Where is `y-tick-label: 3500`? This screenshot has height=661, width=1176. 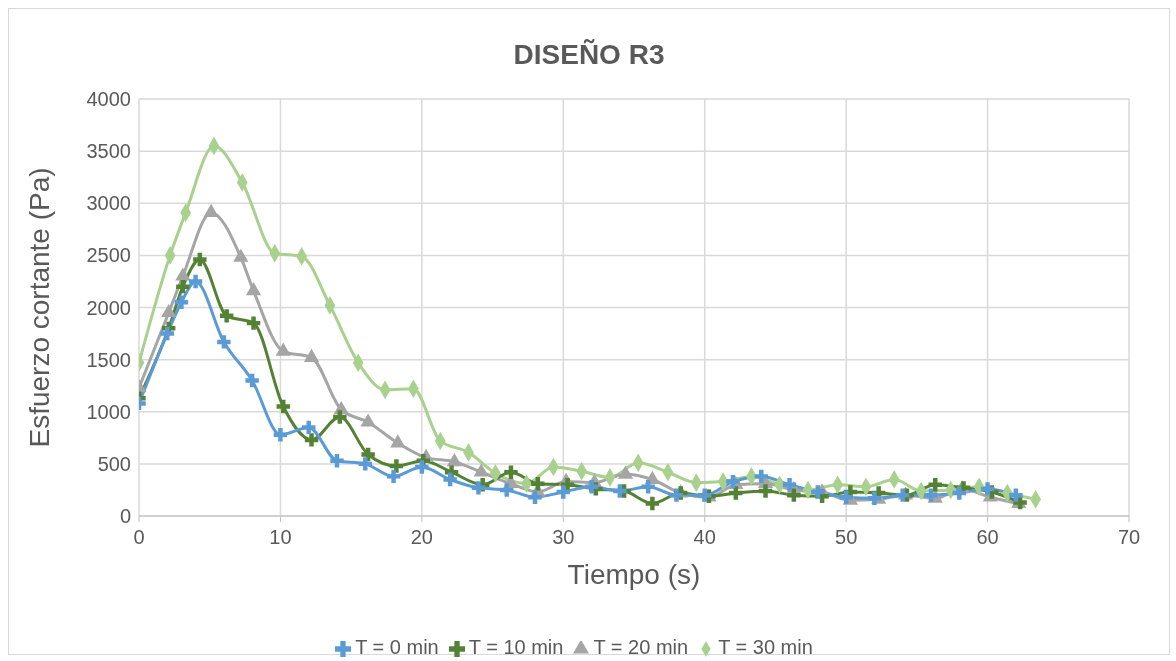
y-tick-label: 3500 is located at coordinates (108, 151).